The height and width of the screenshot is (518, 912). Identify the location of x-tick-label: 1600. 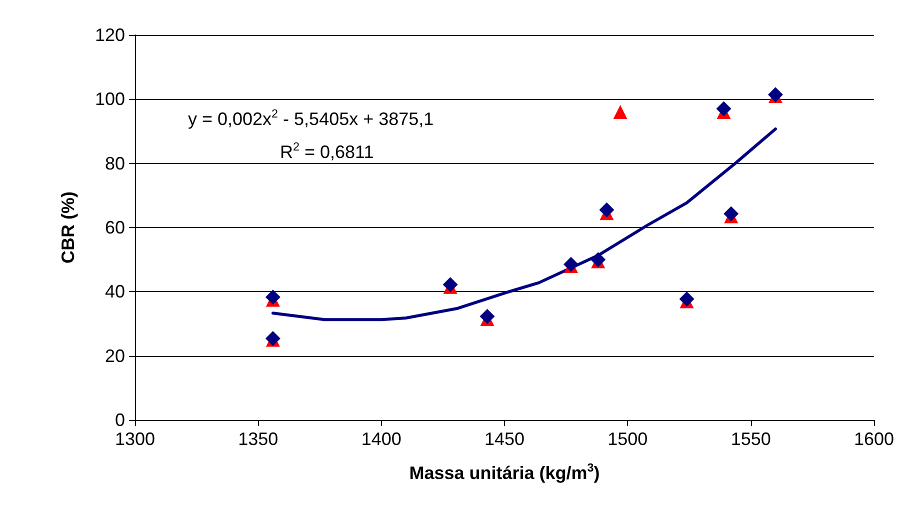
(874, 439).